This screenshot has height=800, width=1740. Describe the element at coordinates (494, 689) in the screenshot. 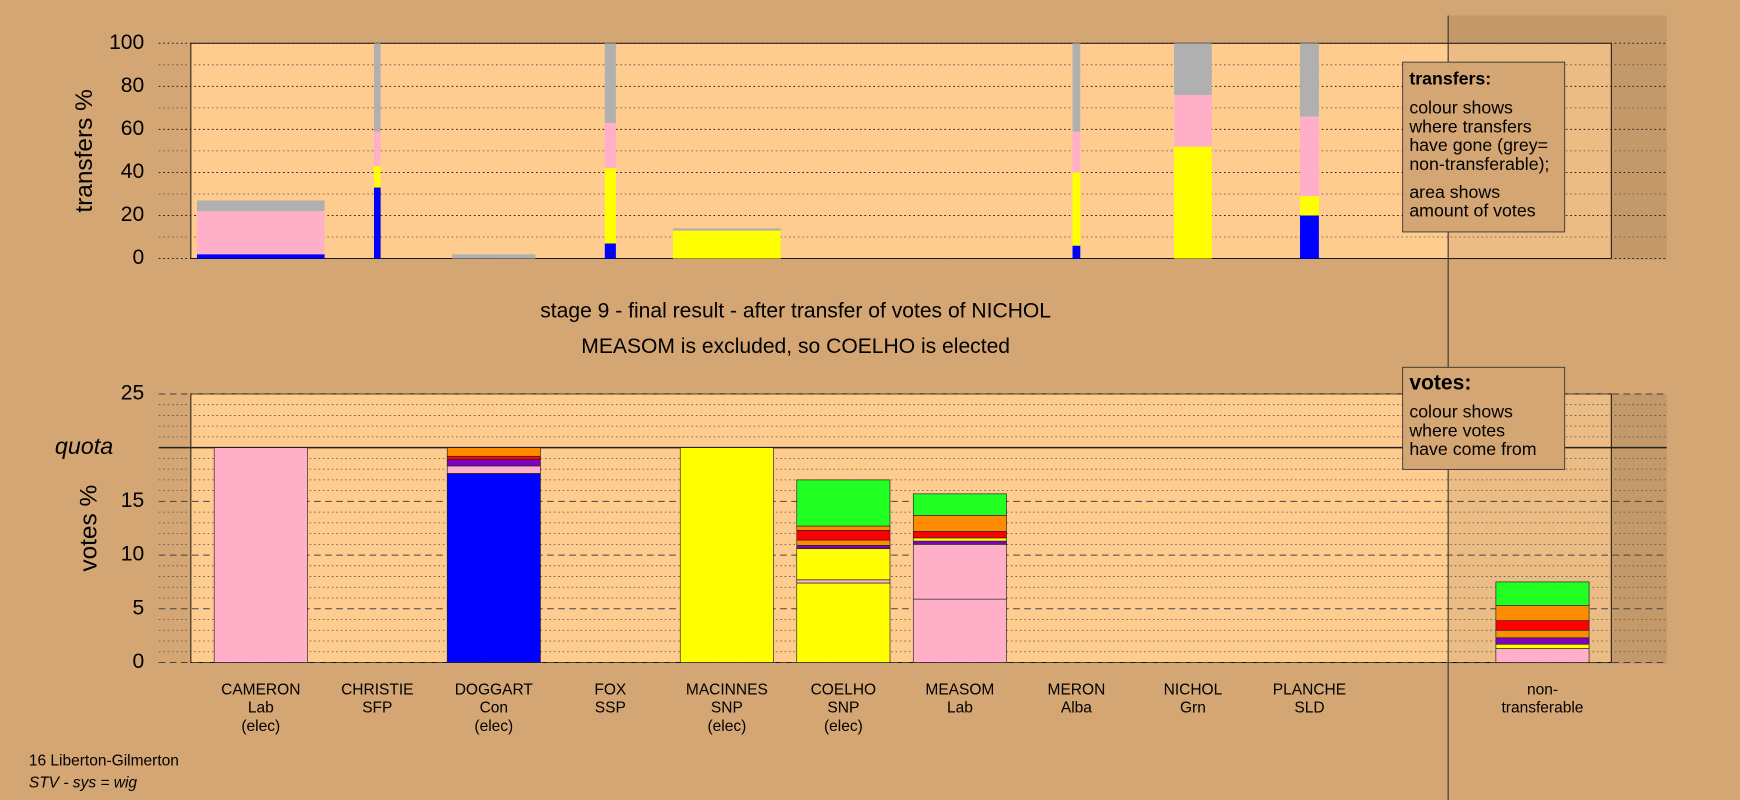

I see `x-tick-label: DOGGART` at that location.